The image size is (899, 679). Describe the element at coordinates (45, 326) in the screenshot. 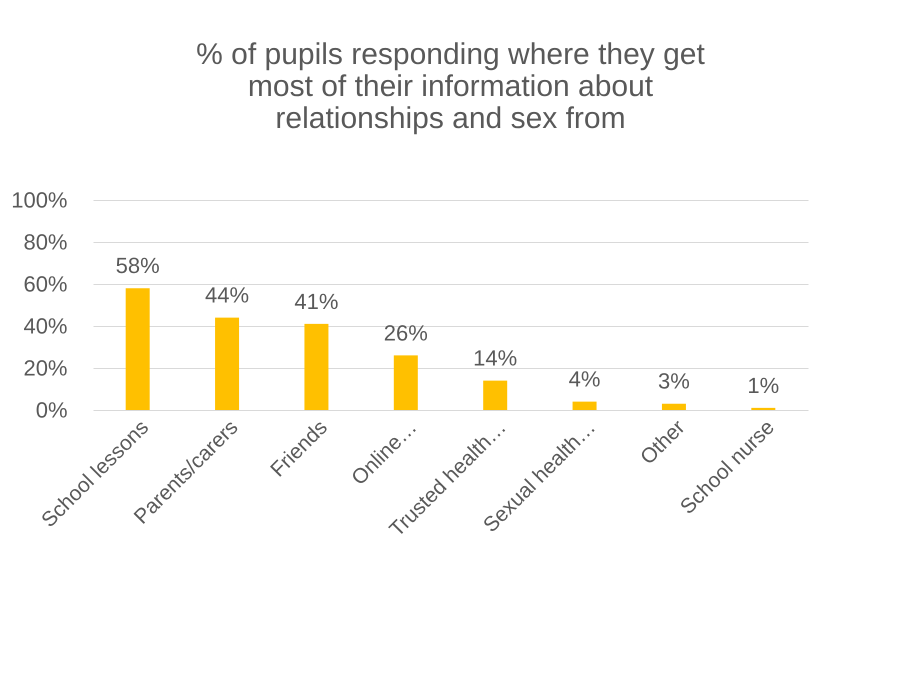

I see `y-tick-label: 40%` at that location.